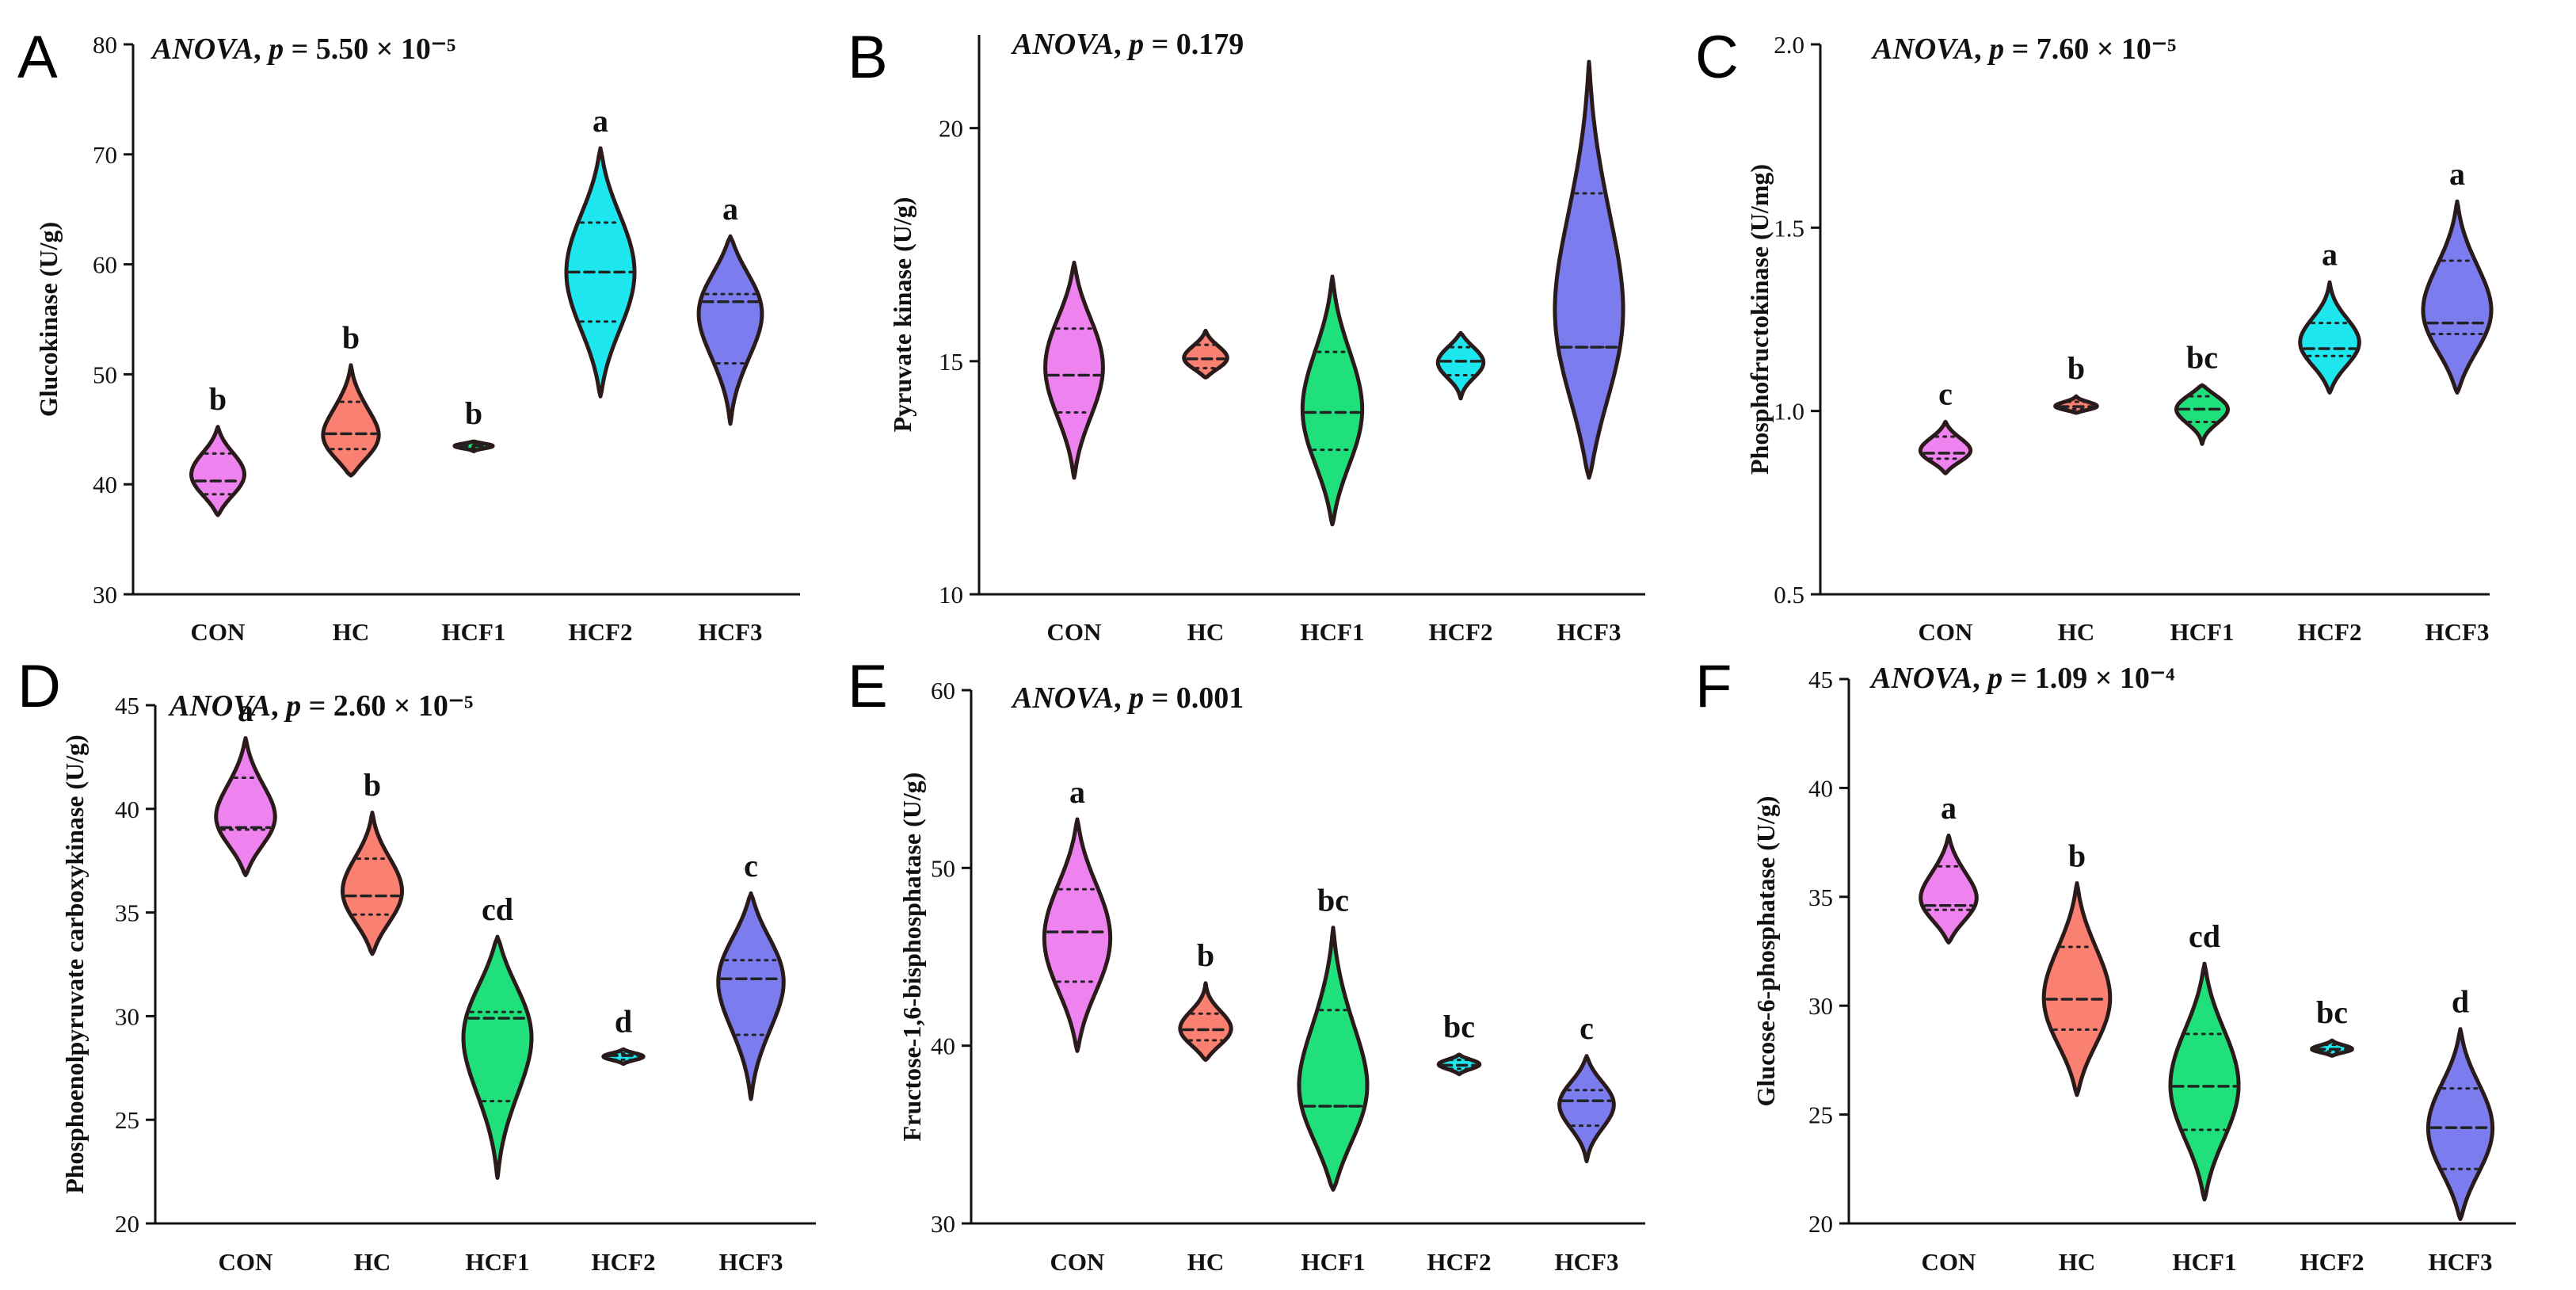 Image resolution: width=2576 pixels, height=1290 pixels. Describe the element at coordinates (951, 595) in the screenshot. I see `y-tick-label: 10` at that location.